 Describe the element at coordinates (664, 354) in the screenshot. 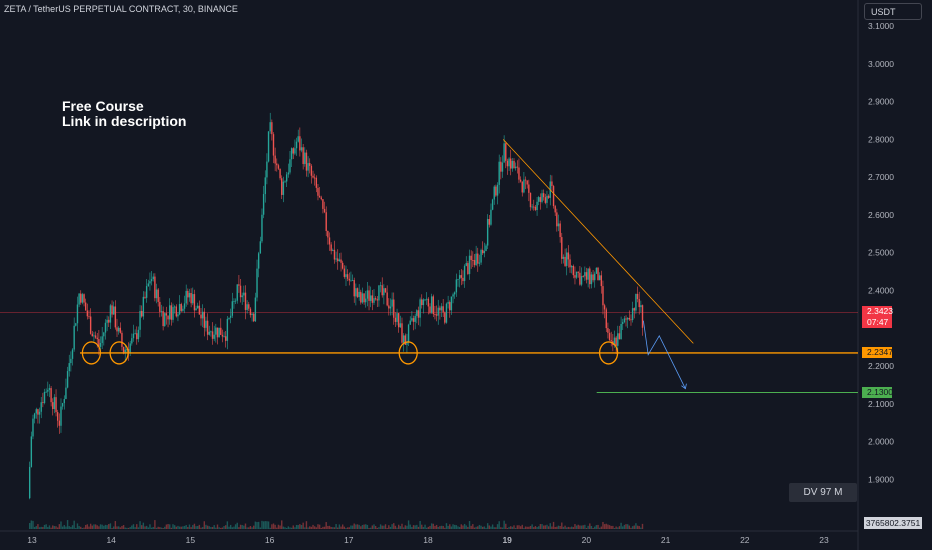

I see `projection-path` at that location.